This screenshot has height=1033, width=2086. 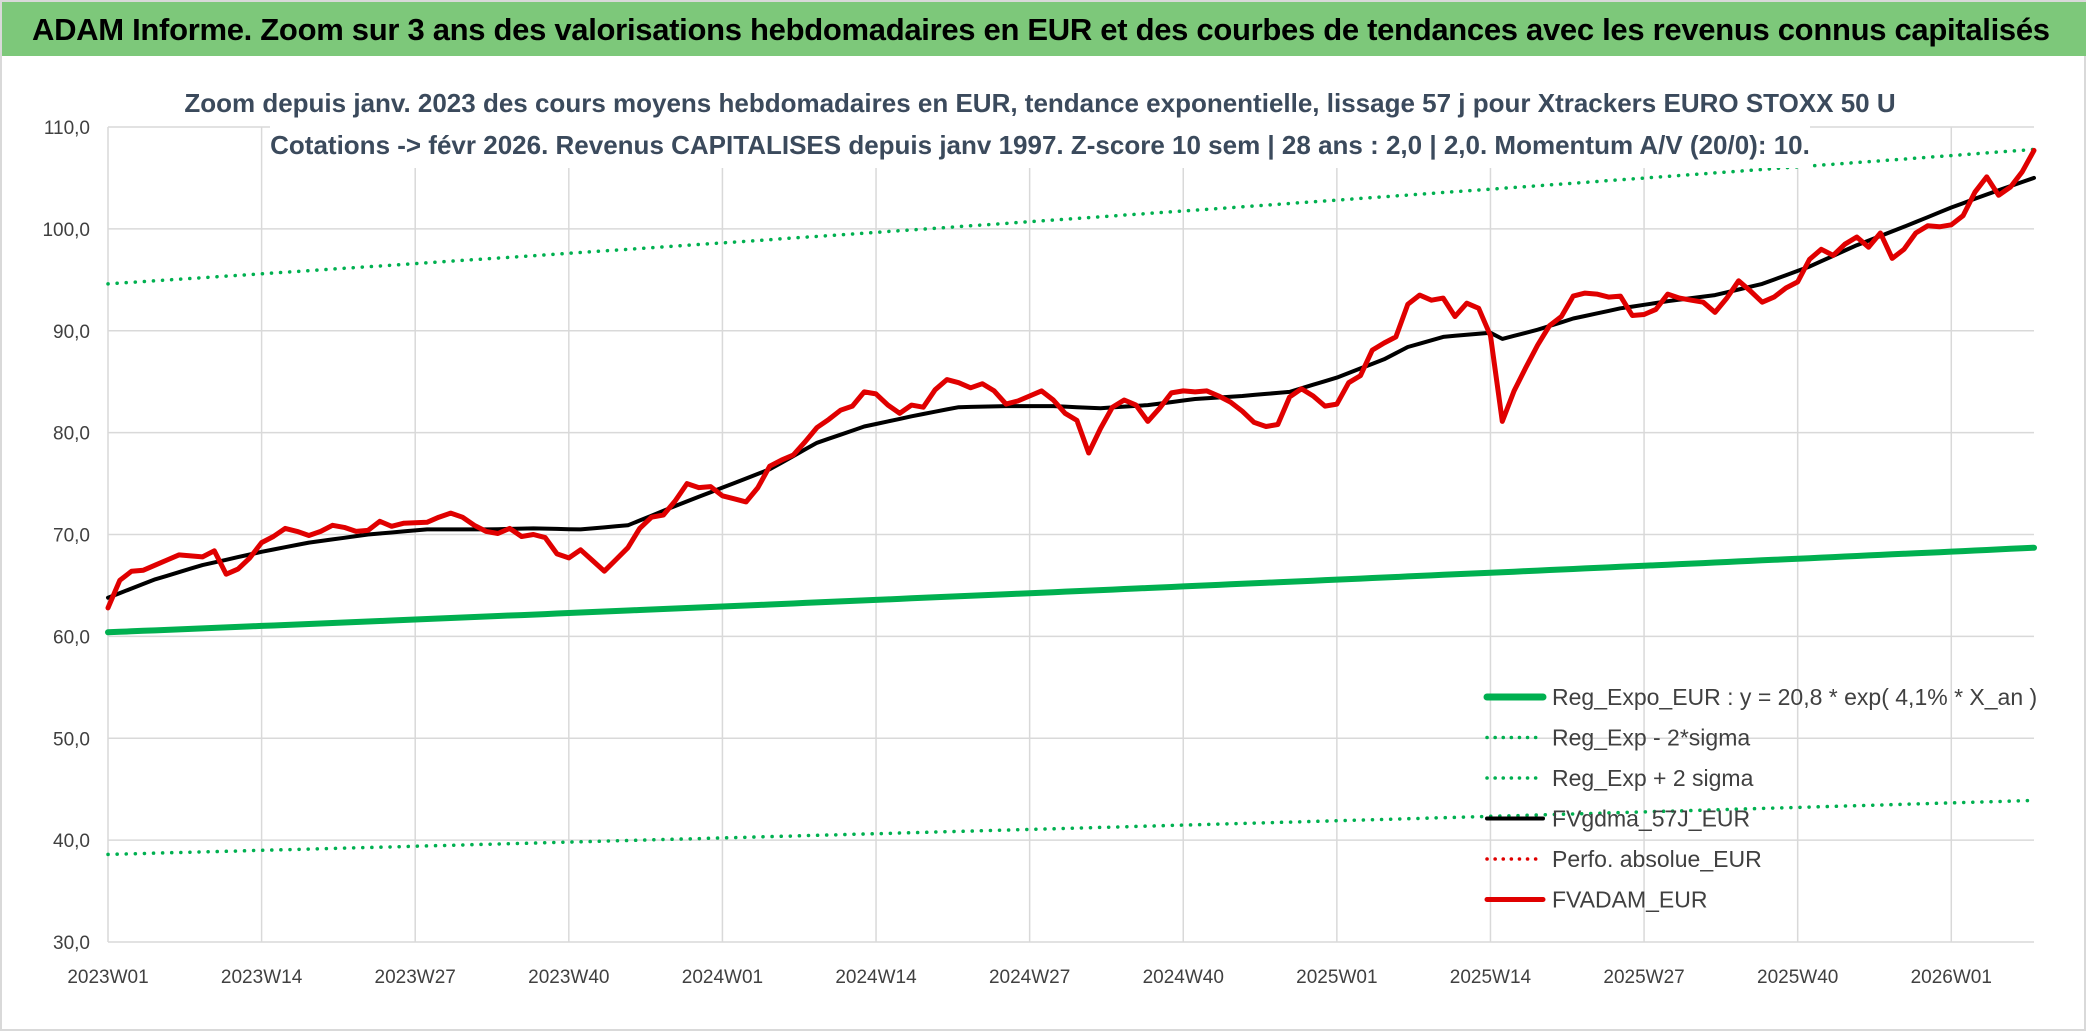 What do you see at coordinates (71, 536) in the screenshot?
I see `y-tick-label: 70,0` at bounding box center [71, 536].